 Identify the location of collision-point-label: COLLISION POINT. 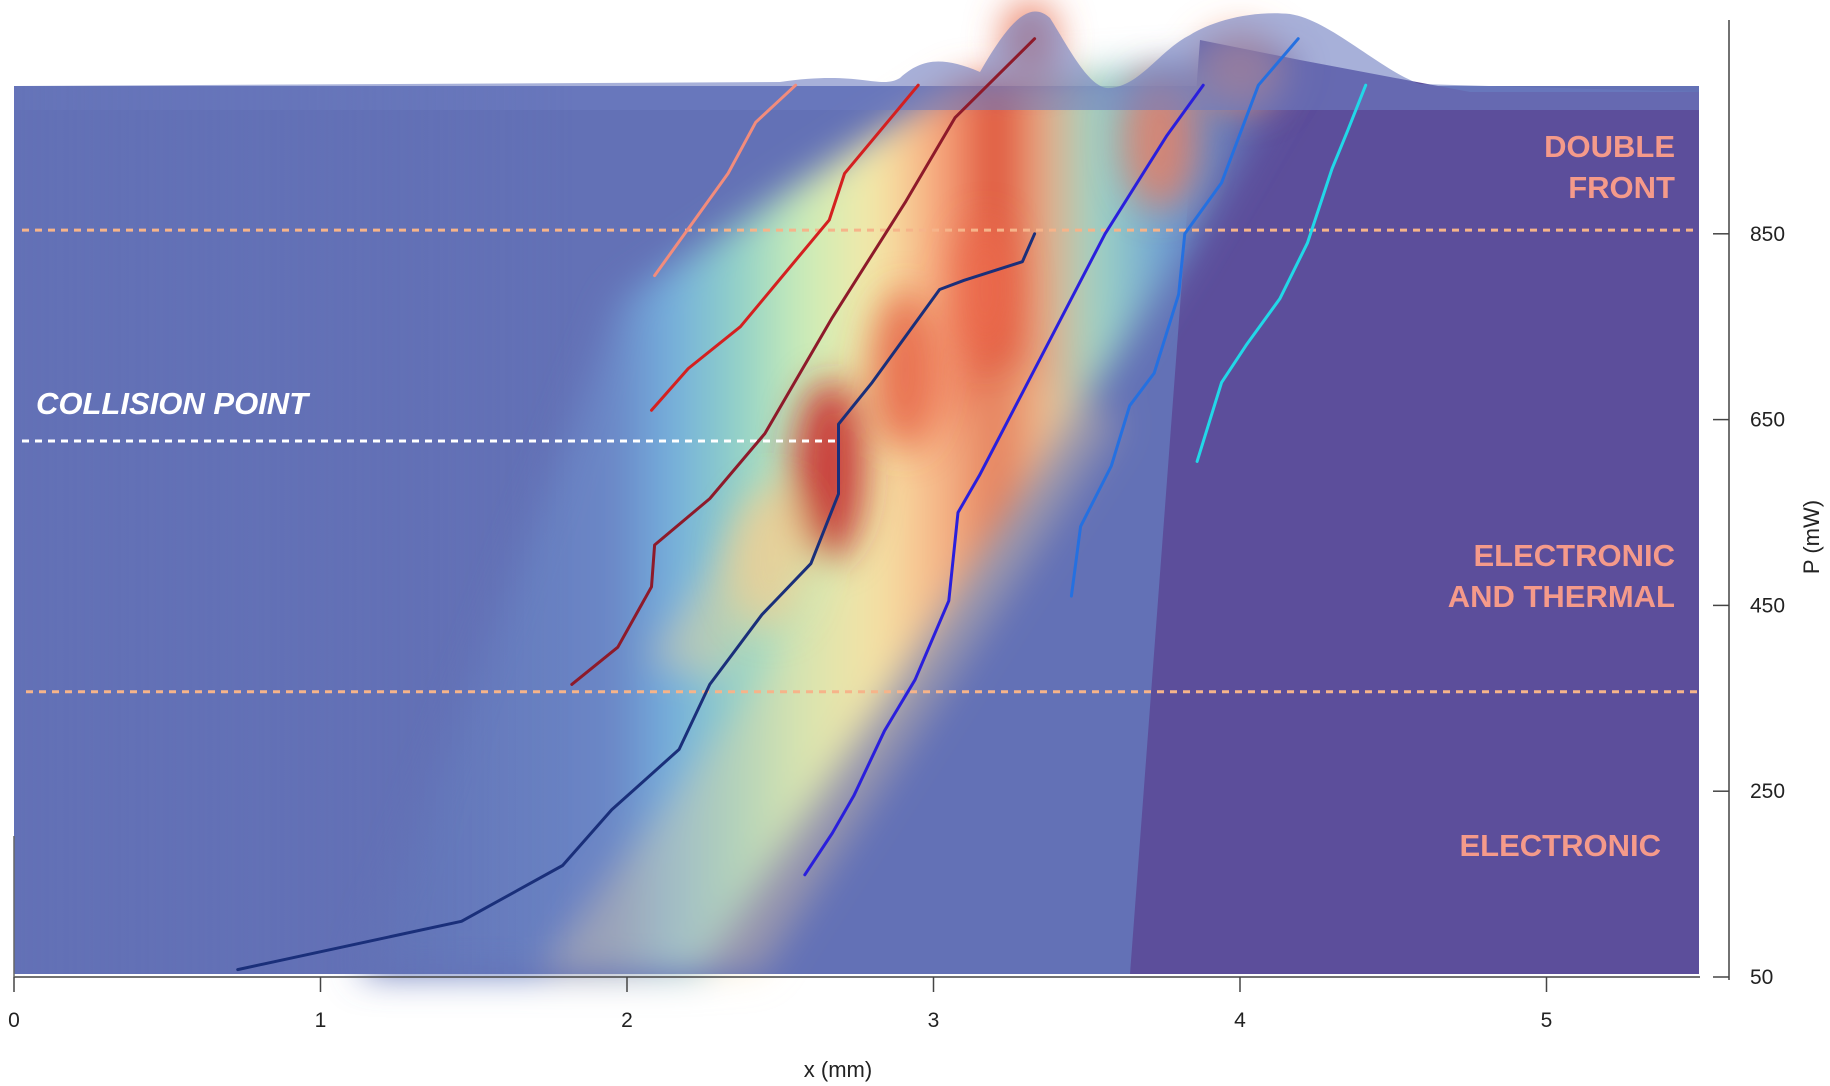
(173, 403).